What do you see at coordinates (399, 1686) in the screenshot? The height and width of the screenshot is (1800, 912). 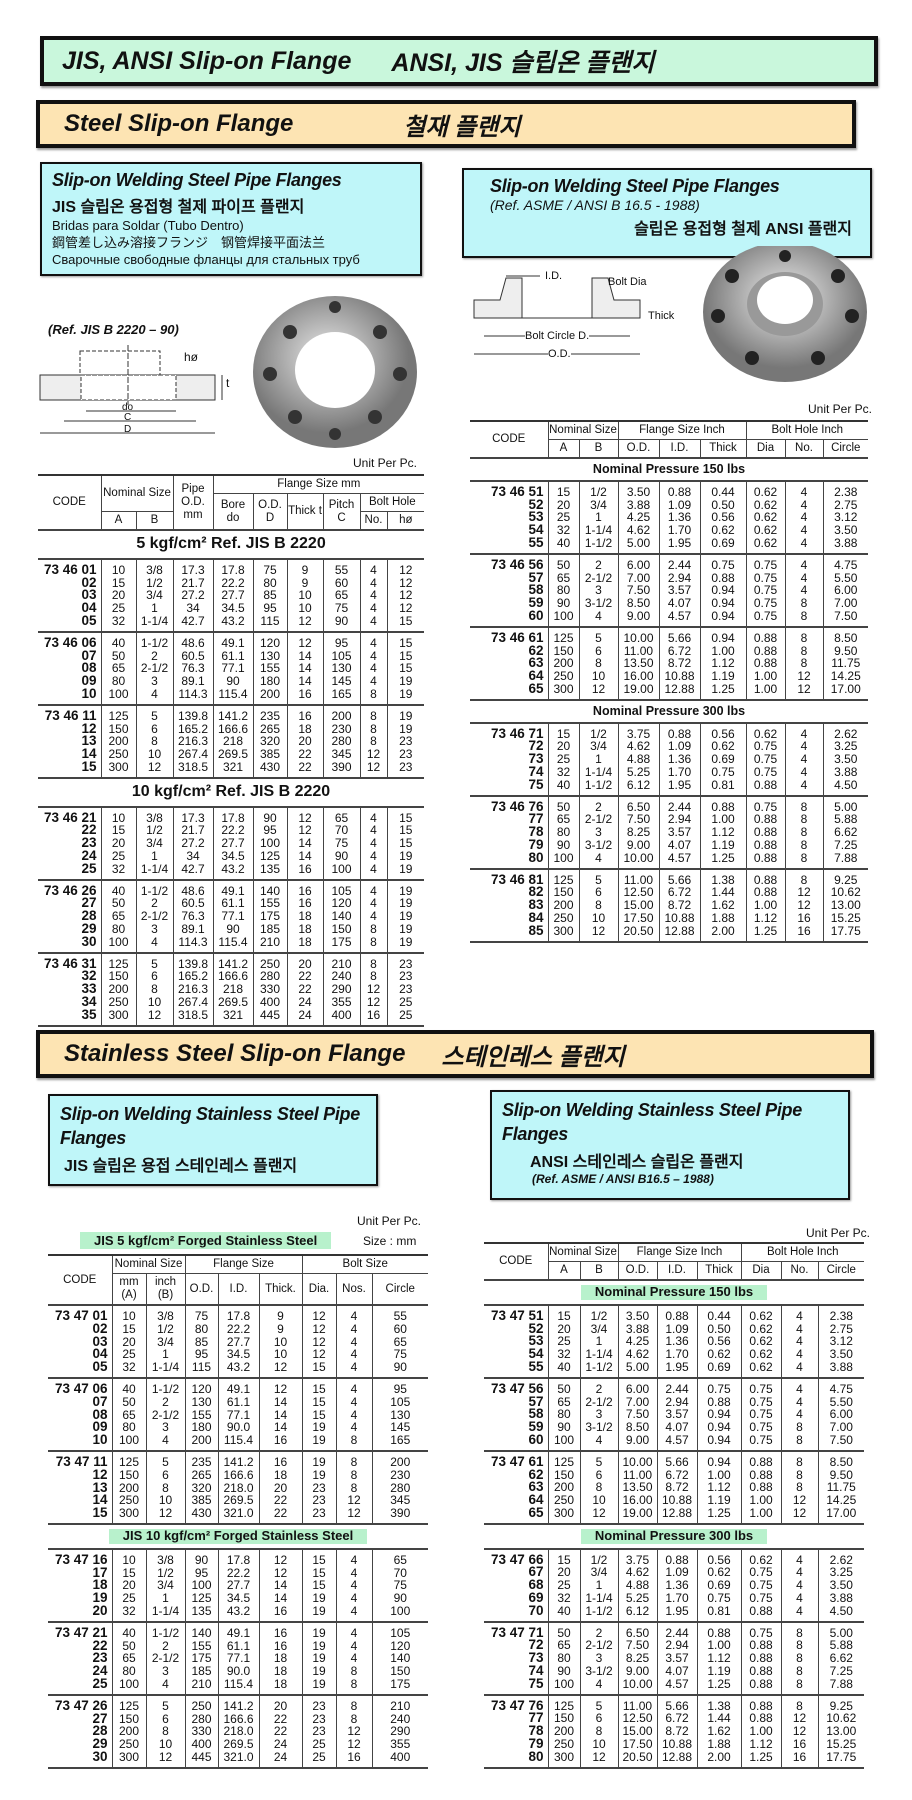 I see `value-cell: 175` at bounding box center [399, 1686].